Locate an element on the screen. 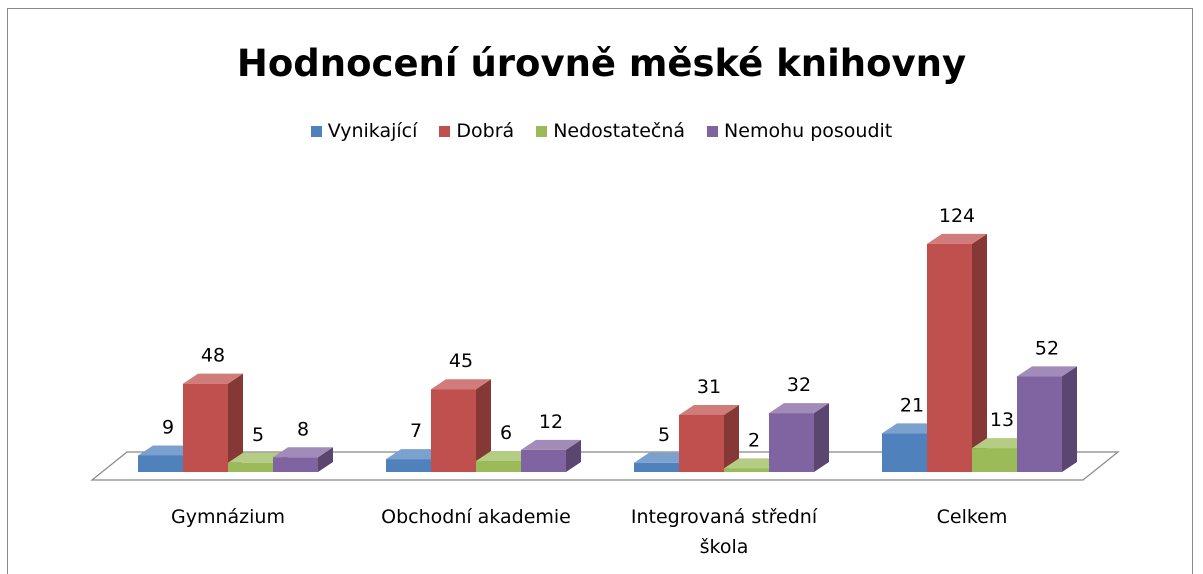 This screenshot has height=574, width=1203. data-label: 12 is located at coordinates (551, 422).